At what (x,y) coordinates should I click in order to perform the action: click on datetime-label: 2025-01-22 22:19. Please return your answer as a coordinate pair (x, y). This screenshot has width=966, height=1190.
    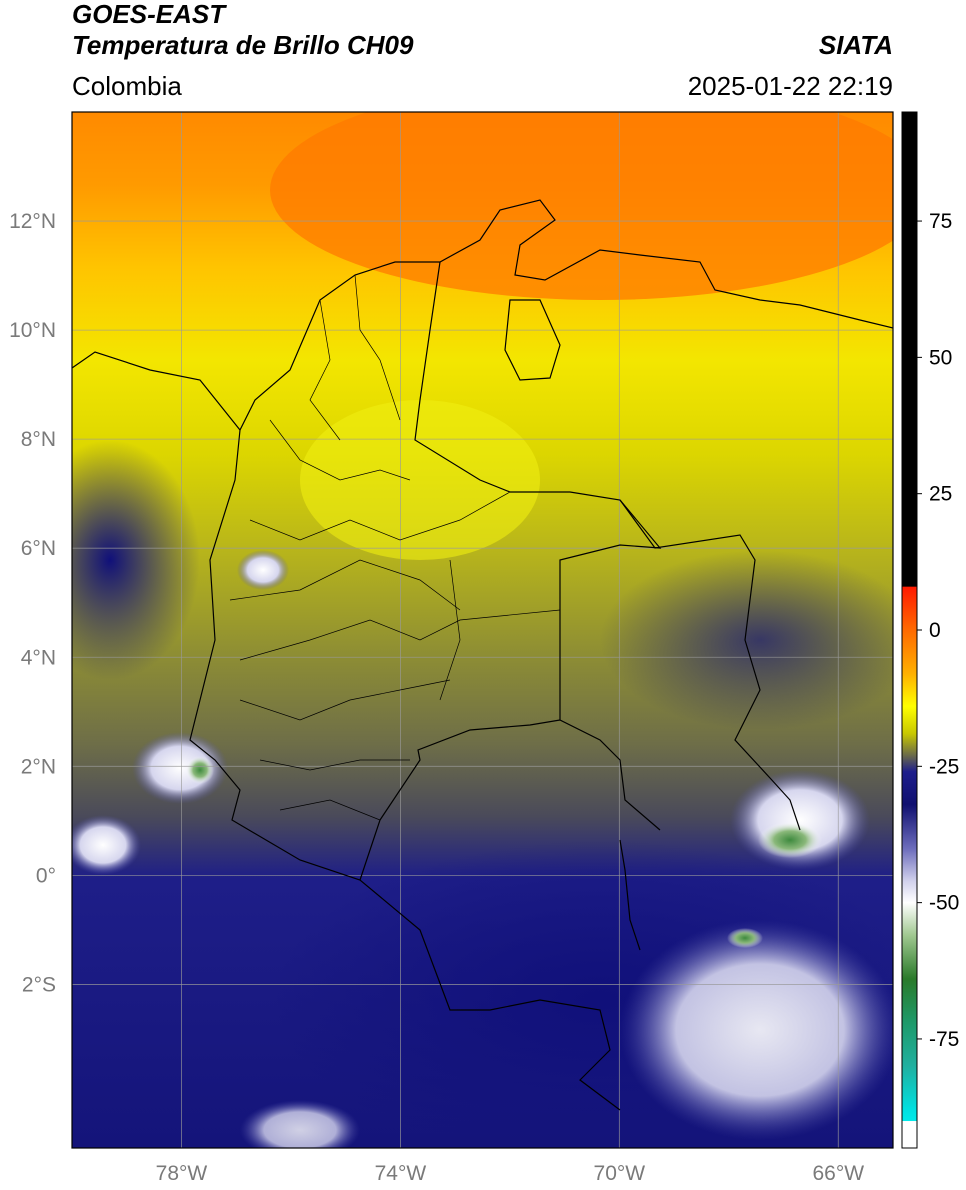
    Looking at the image, I should click on (790, 86).